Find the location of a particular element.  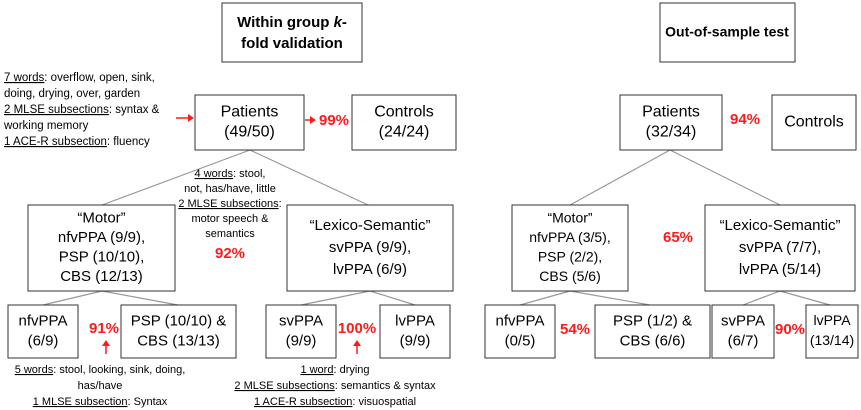

lvppa-box is located at coordinates (832, 331).